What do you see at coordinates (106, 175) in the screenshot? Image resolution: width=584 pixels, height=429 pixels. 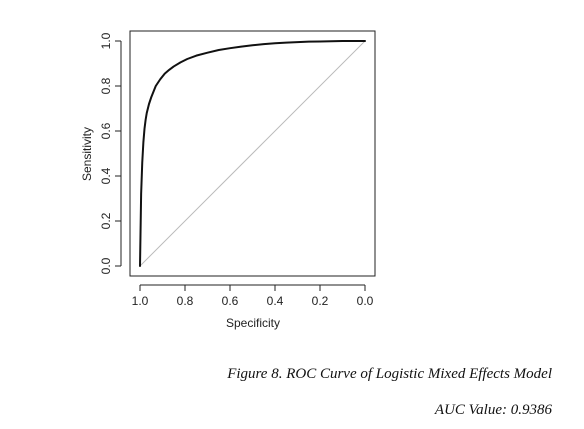 I see `y-tick-label: 0.4` at bounding box center [106, 175].